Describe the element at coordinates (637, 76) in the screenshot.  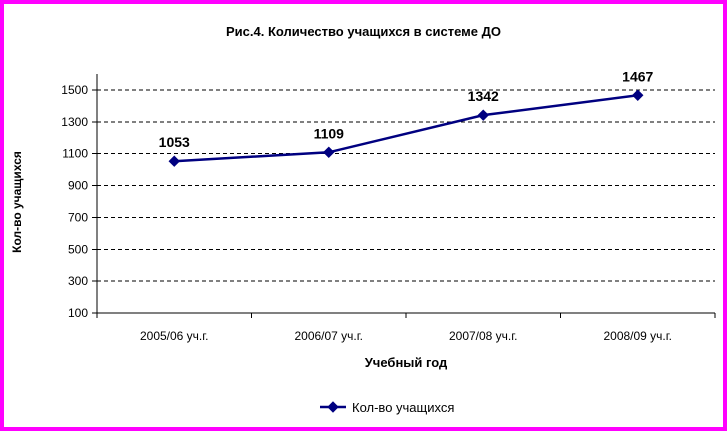
I see `data-label: 1467` at that location.